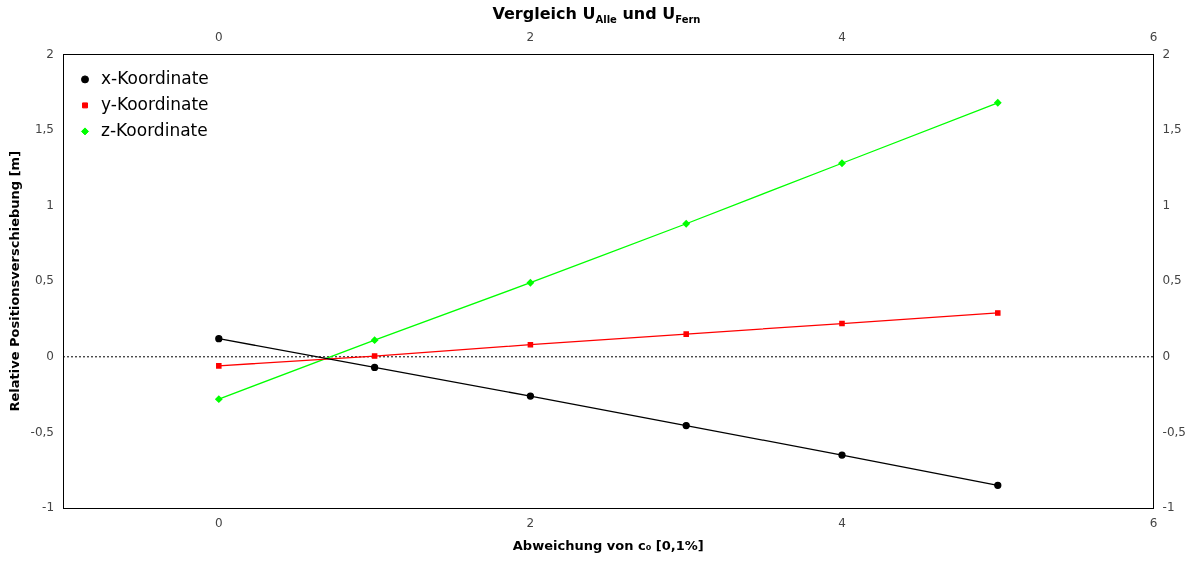  What do you see at coordinates (50, 204) in the screenshot?
I see `y-tick-label: 1` at bounding box center [50, 204].